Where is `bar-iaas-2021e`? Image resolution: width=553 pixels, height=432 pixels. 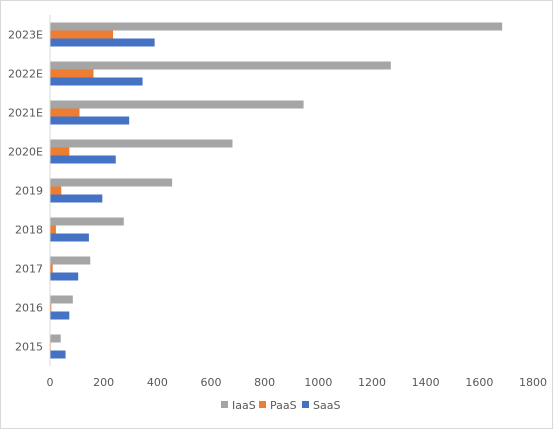
bar-iaas-2021e is located at coordinates (177, 104).